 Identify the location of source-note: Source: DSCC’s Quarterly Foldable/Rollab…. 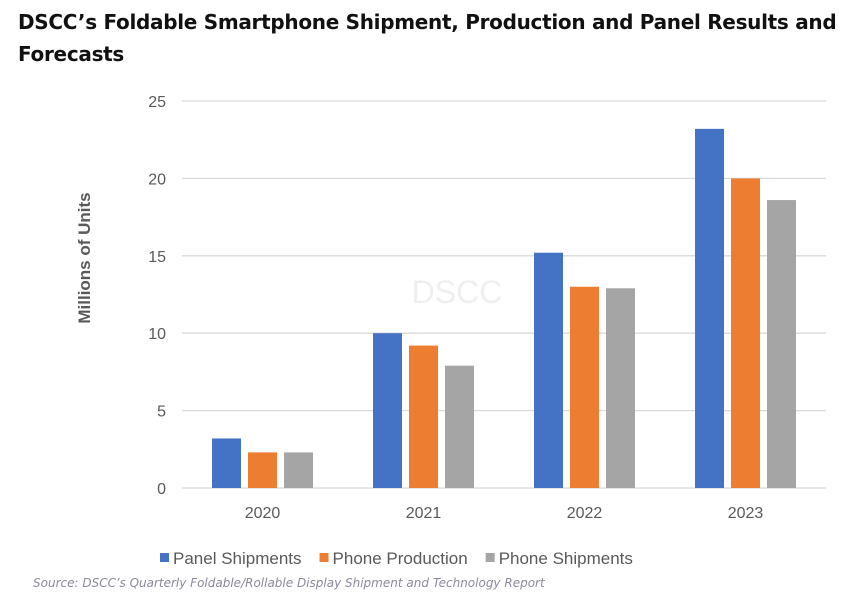
(289, 583).